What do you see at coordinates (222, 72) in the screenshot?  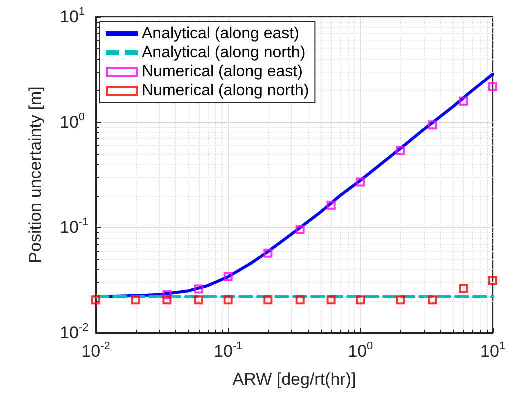 I see `legend-label: Numerical (along east)` at bounding box center [222, 72].